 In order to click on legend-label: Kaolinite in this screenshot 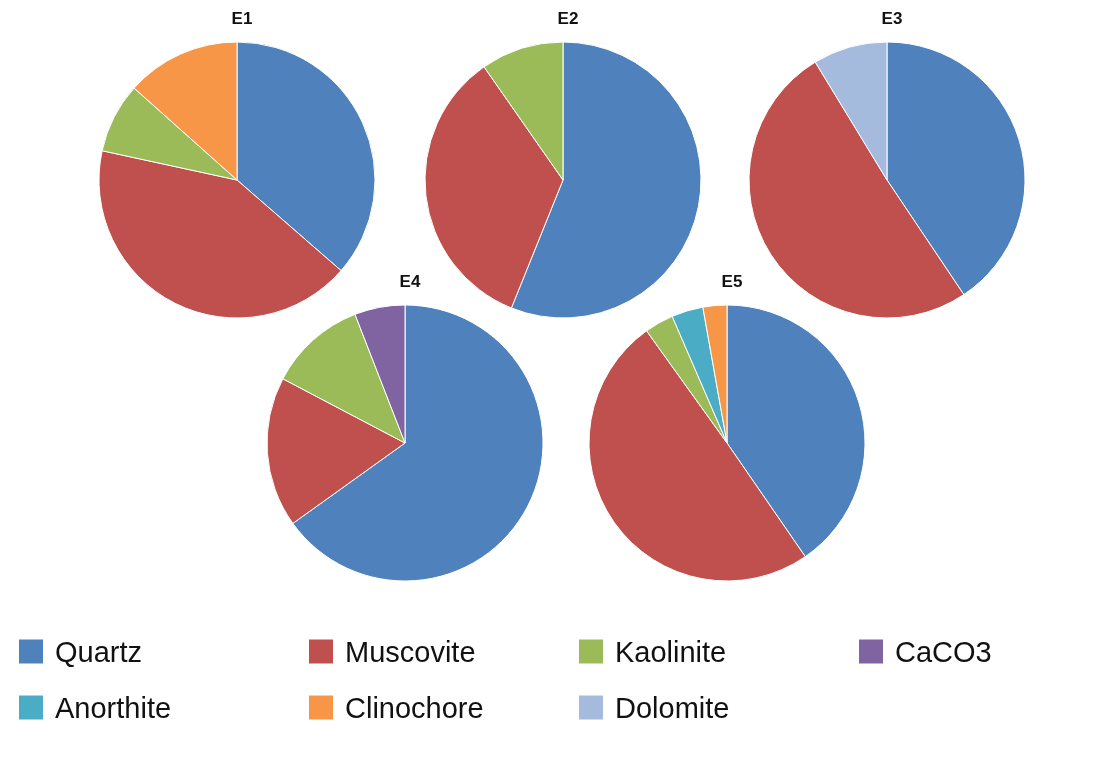, I will do `click(671, 651)`.